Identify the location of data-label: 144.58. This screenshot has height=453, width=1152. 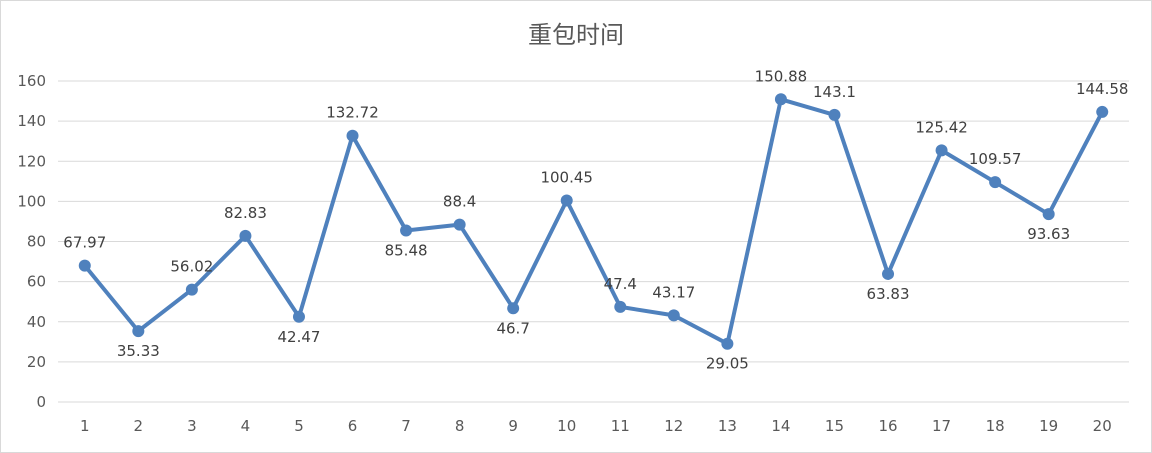
(1102, 89).